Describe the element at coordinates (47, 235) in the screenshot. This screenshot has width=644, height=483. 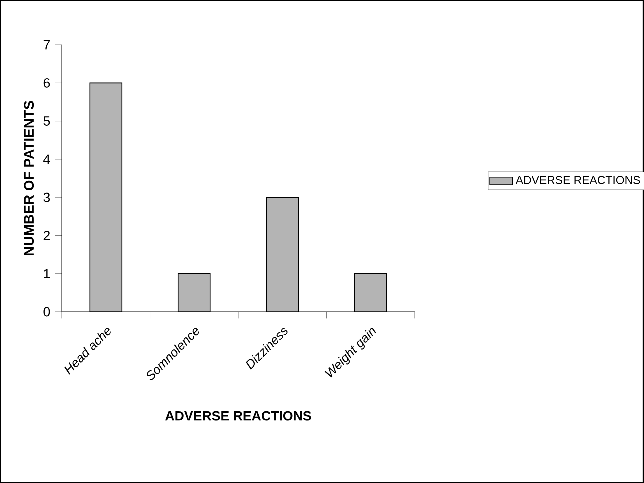
I see `y-tick-label: 2` at that location.